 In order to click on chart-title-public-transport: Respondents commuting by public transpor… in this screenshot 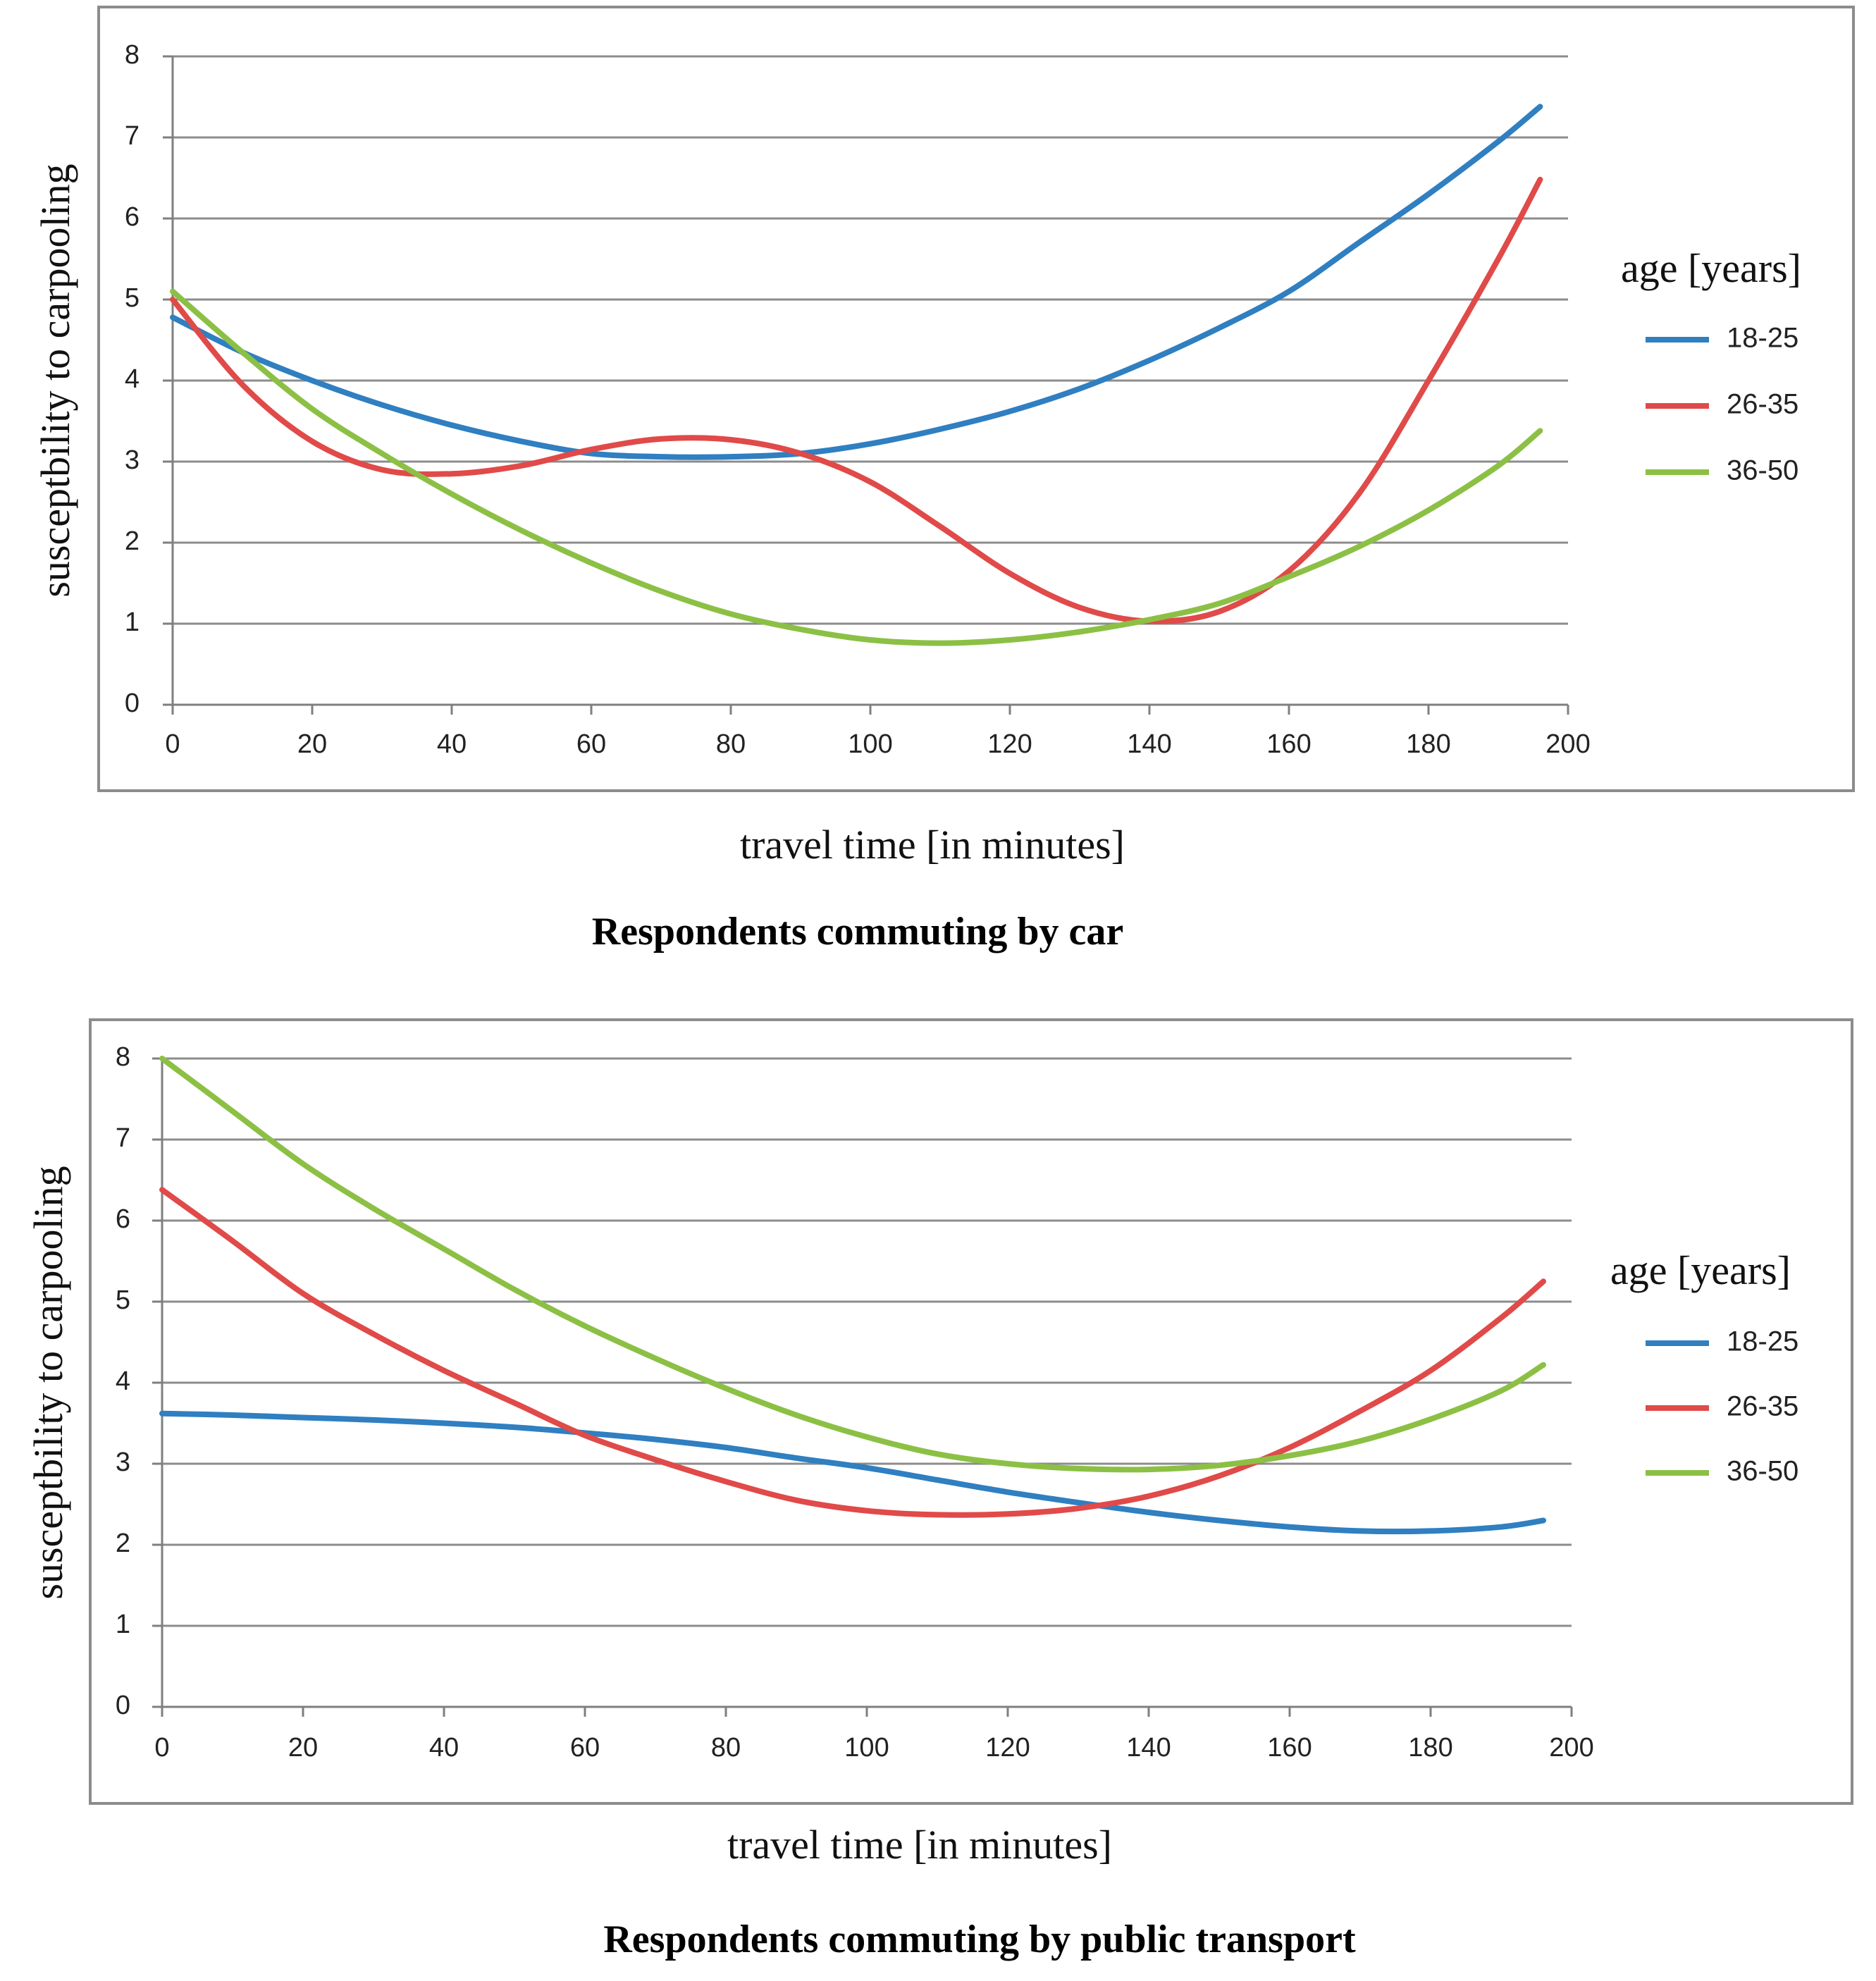, I will do `click(979, 1939)`.